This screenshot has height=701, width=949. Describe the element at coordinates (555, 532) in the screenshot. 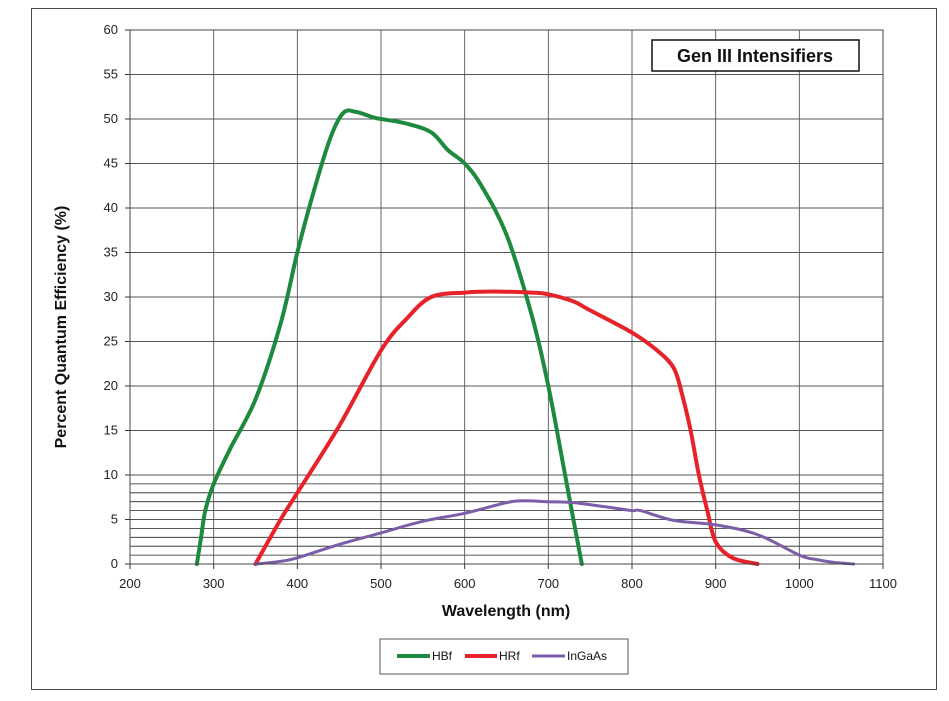

I see `series-line-ingaas` at that location.